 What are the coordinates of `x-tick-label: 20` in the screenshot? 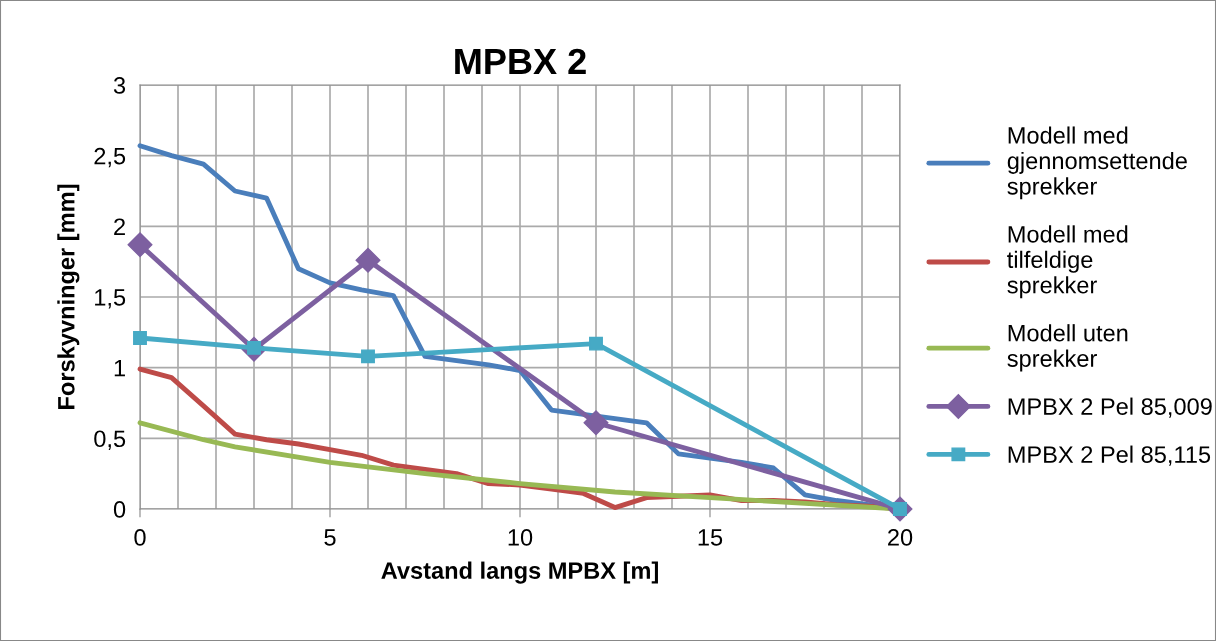 It's located at (900, 537).